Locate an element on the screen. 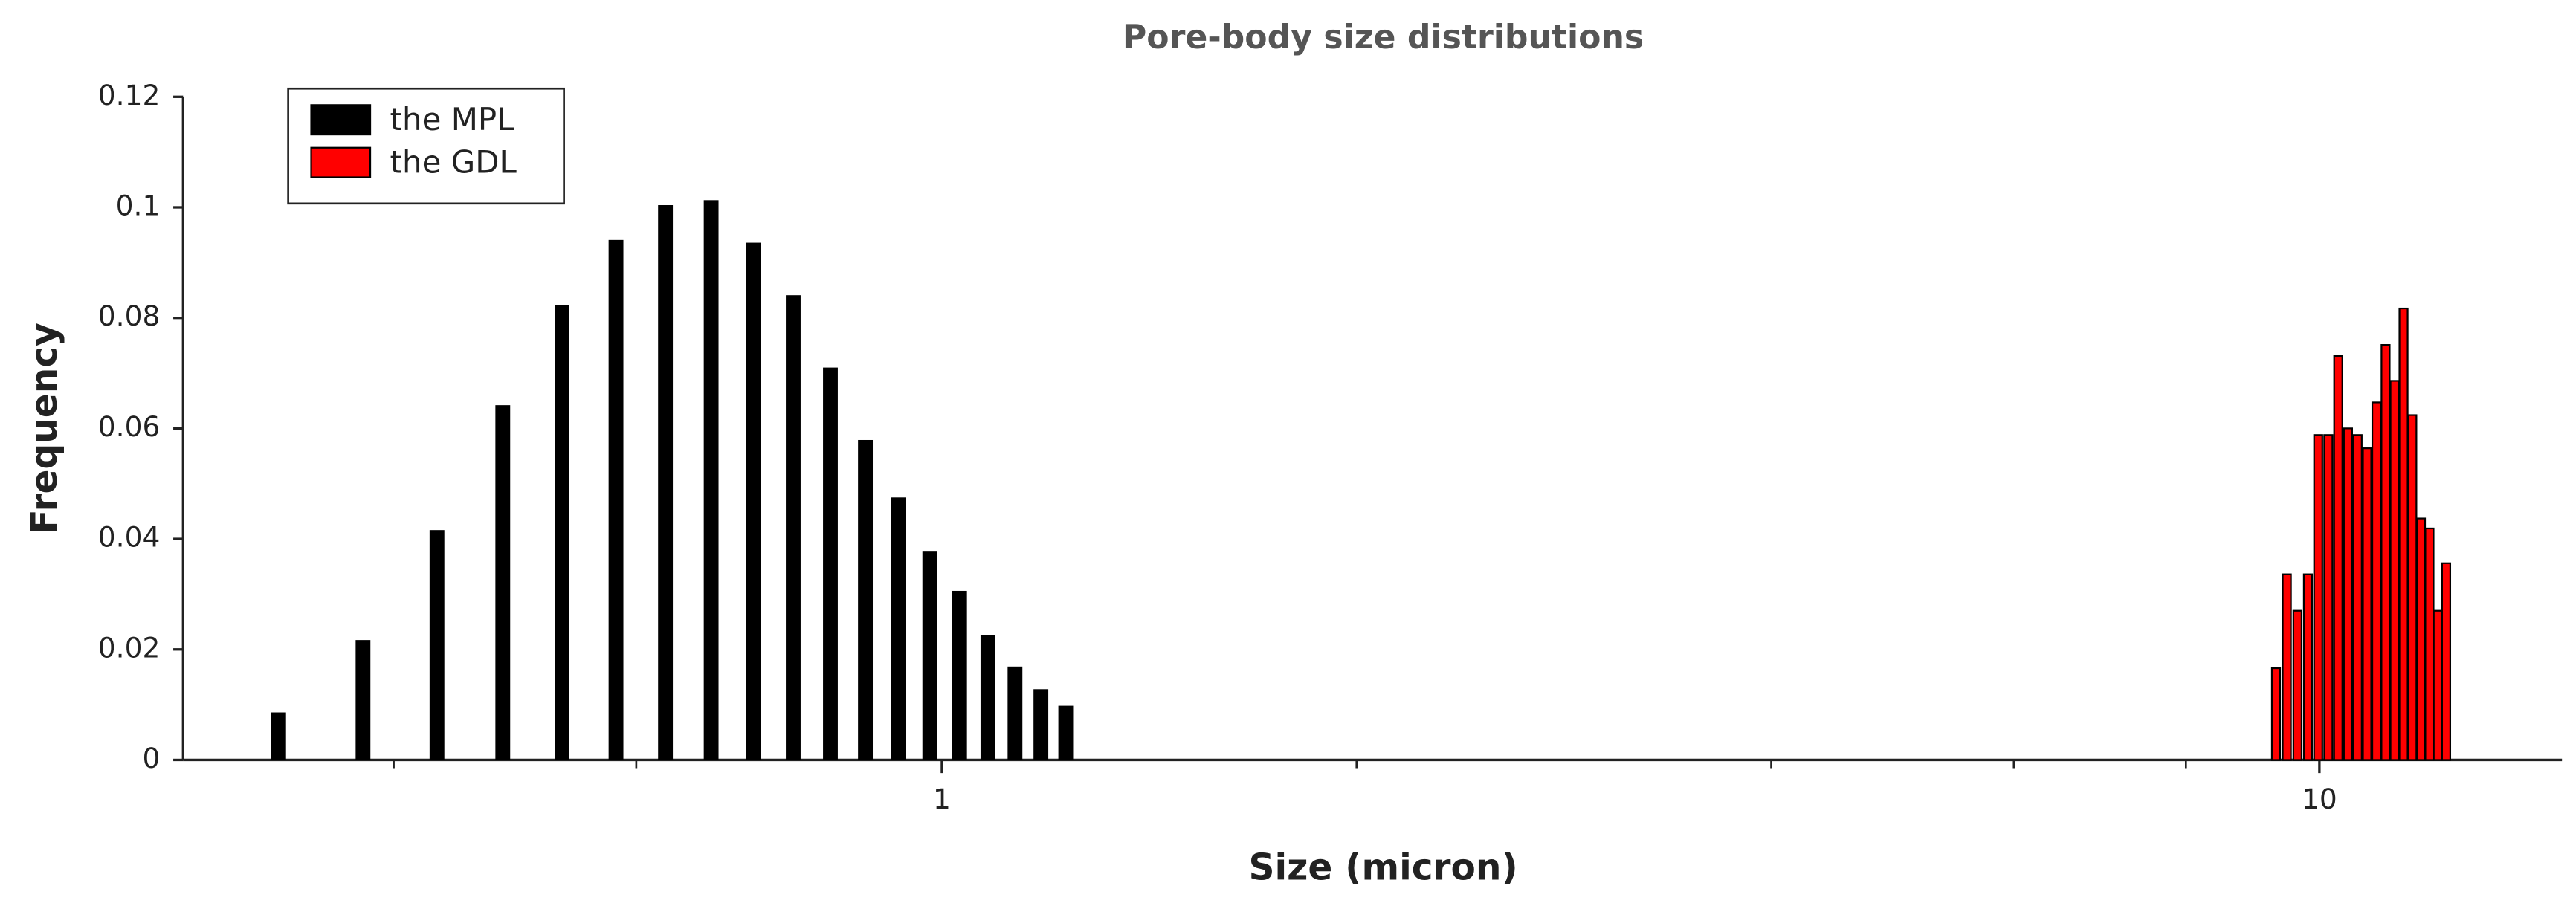 The height and width of the screenshot is (906, 2576). x-tick-label: 10 is located at coordinates (2319, 799).